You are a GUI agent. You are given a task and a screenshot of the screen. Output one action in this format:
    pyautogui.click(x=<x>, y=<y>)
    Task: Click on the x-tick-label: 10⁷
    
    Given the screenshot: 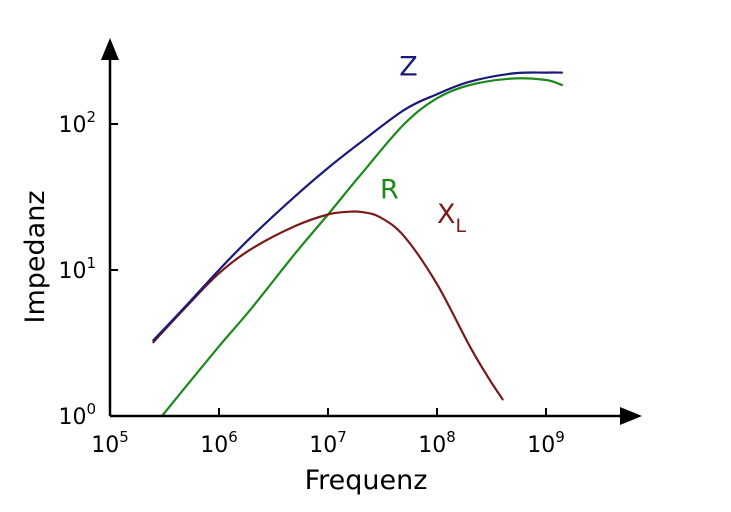 What is the action you would take?
    pyautogui.click(x=328, y=443)
    